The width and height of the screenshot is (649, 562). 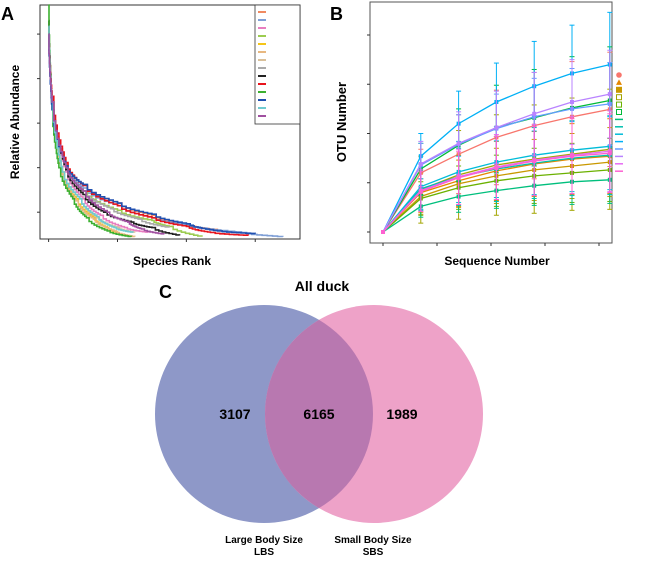 I want to click on rank-curve-ptb, so click(x=114, y=127).